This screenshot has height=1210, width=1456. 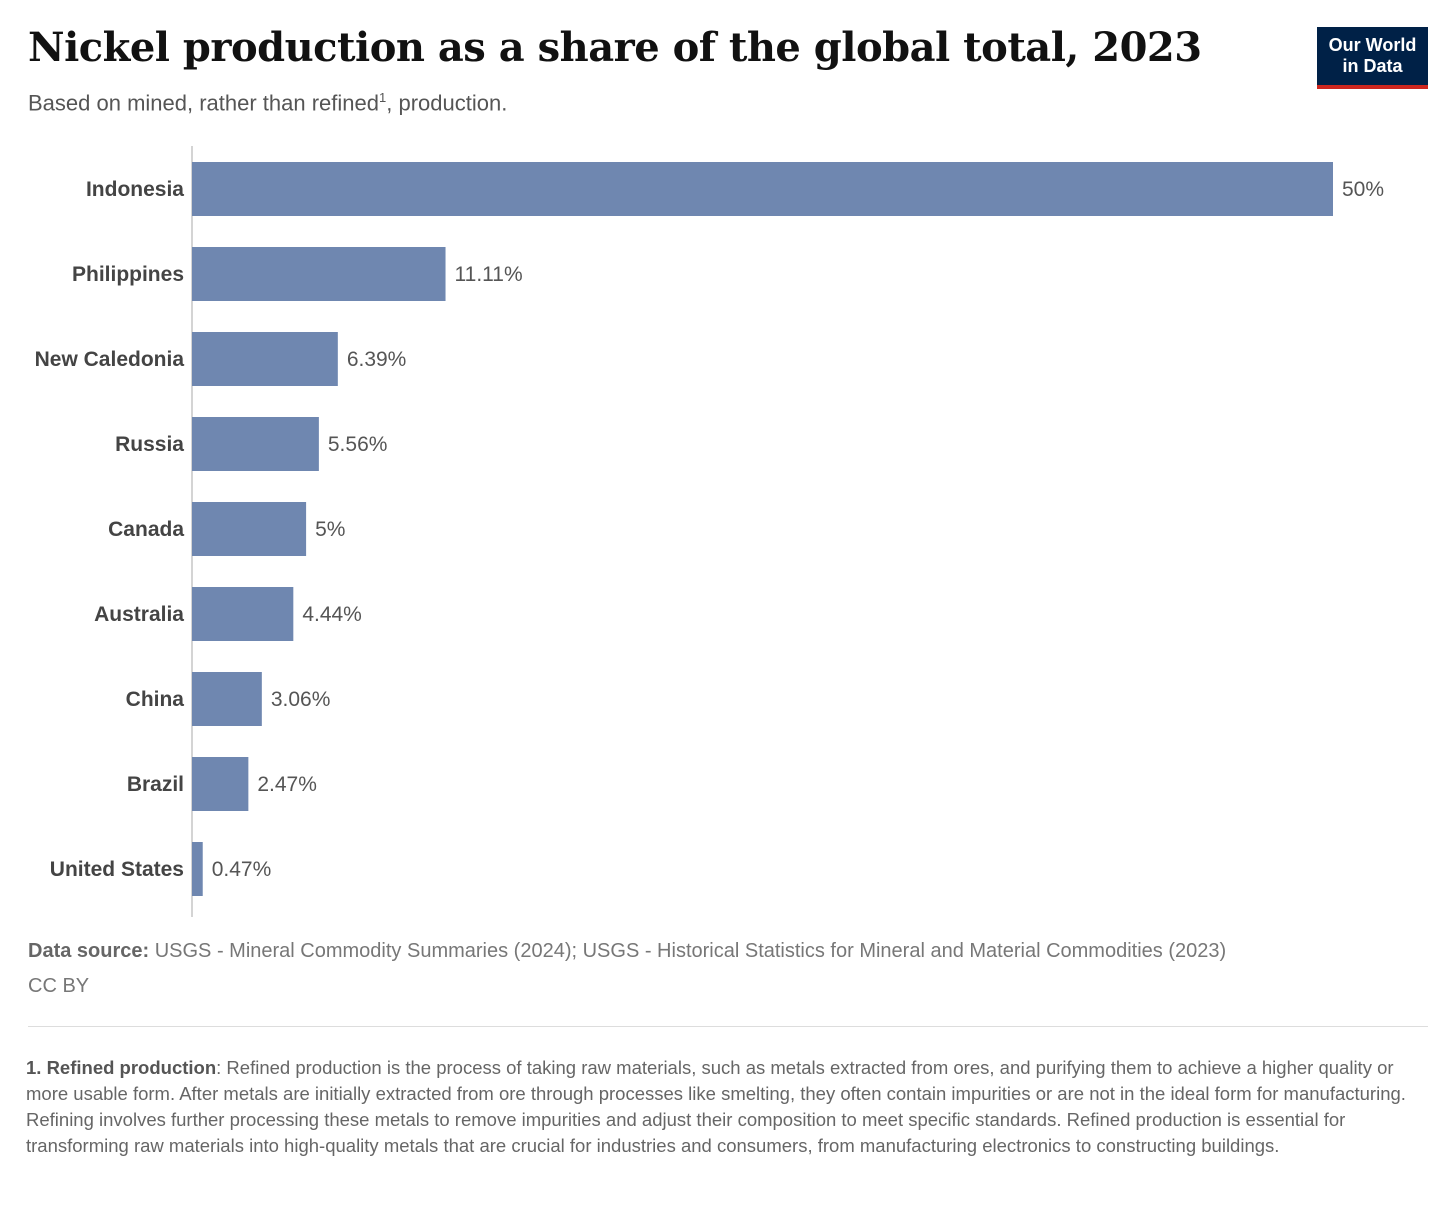 What do you see at coordinates (287, 784) in the screenshot?
I see `value-label: 2.47%` at bounding box center [287, 784].